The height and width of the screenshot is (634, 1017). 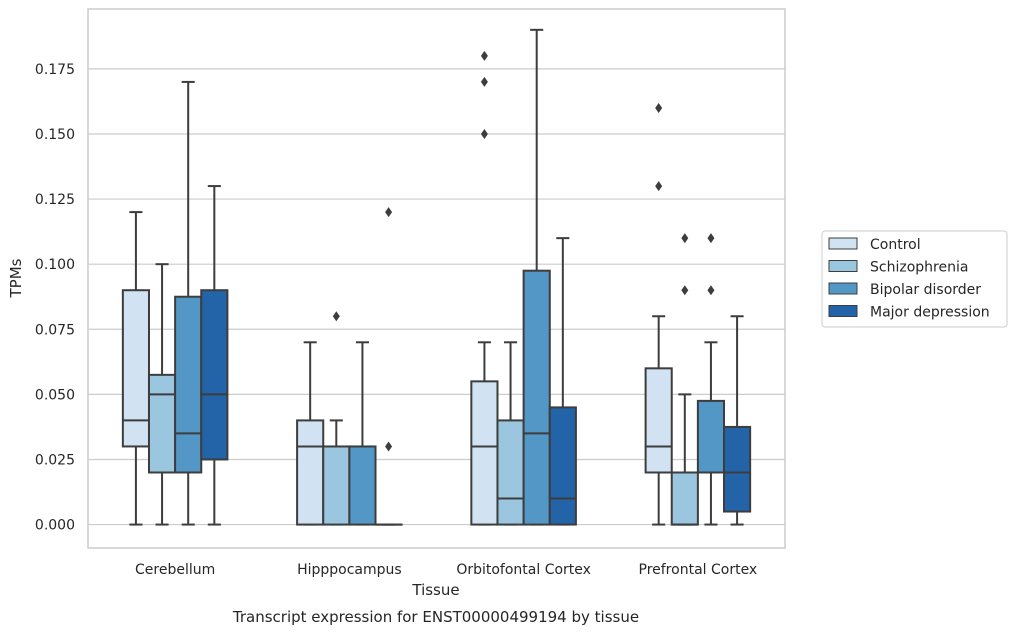 What do you see at coordinates (895, 245) in the screenshot?
I see `legend-label: Control` at bounding box center [895, 245].